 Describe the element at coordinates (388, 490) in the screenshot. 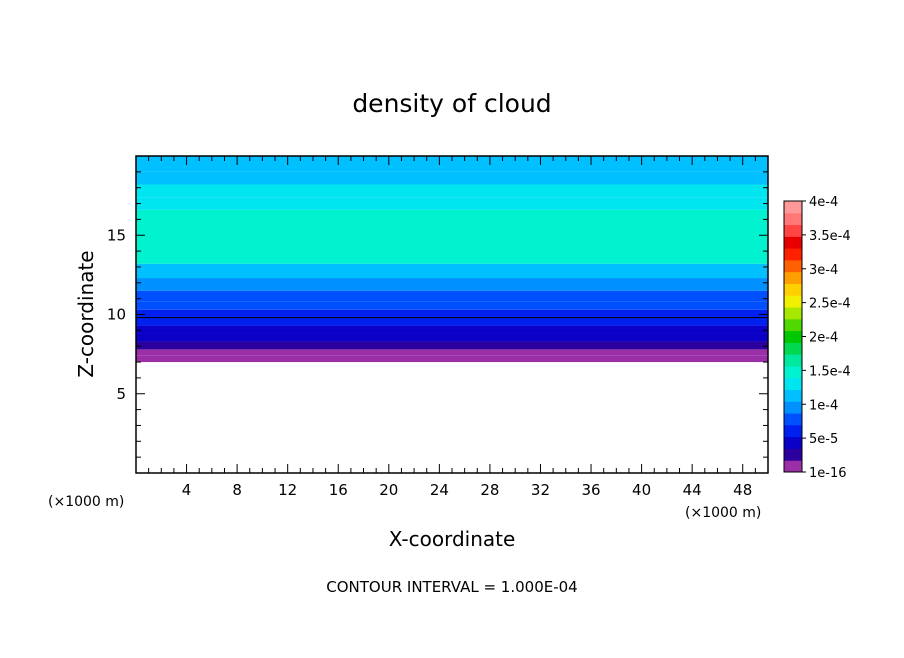

I see `x-tick-label: 20` at that location.